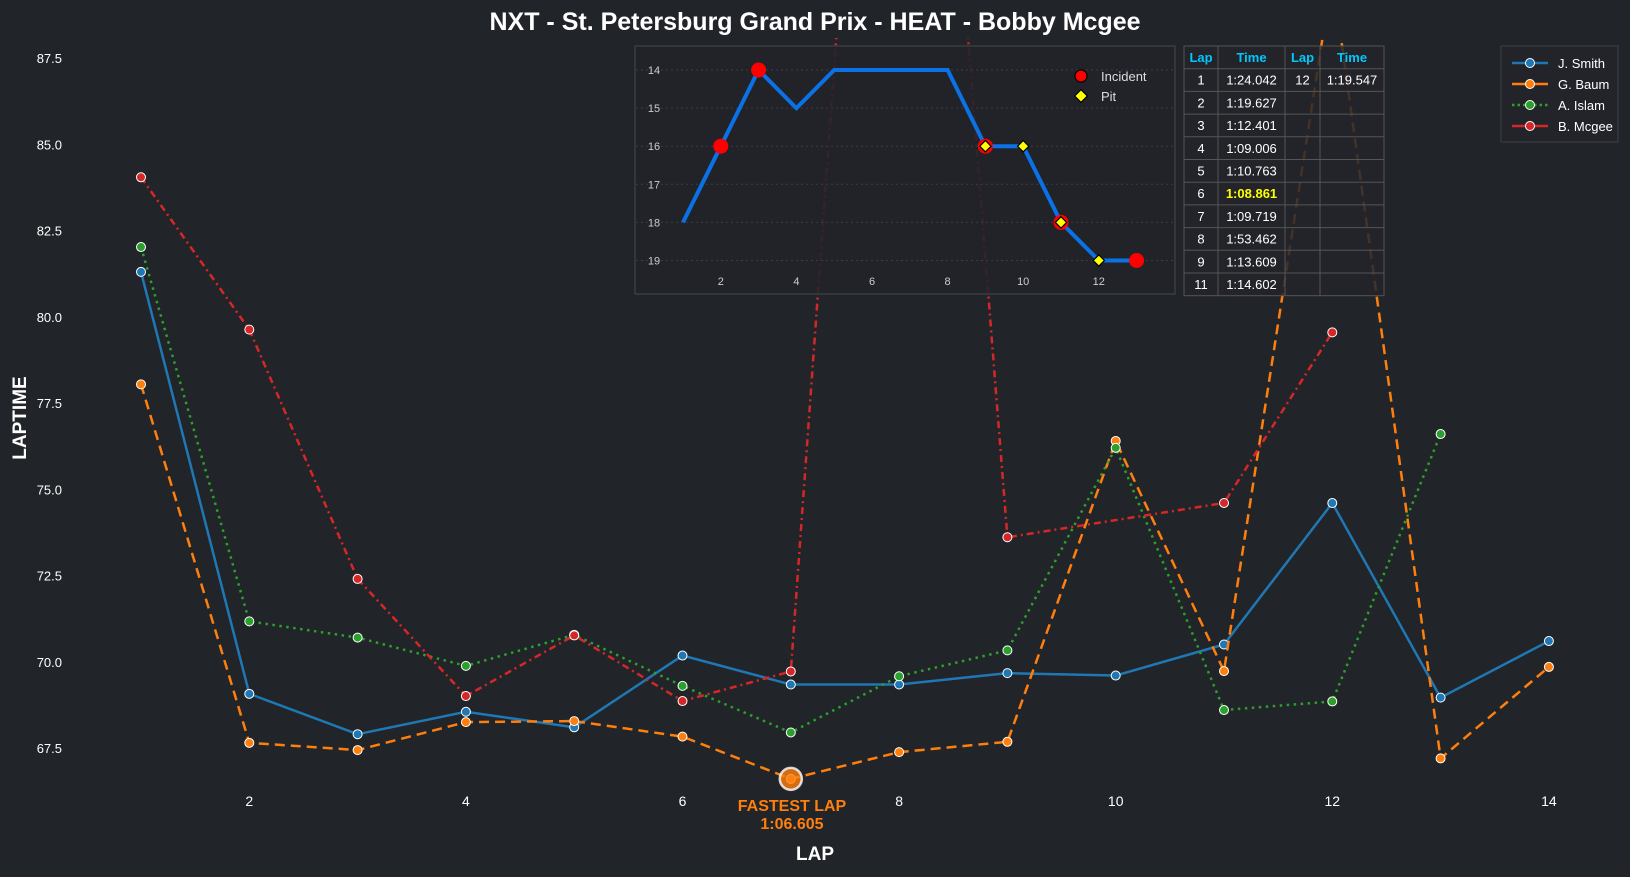 The image size is (1630, 877). Describe the element at coordinates (1251, 239) in the screenshot. I see `table-cell: 1:53.462` at that location.